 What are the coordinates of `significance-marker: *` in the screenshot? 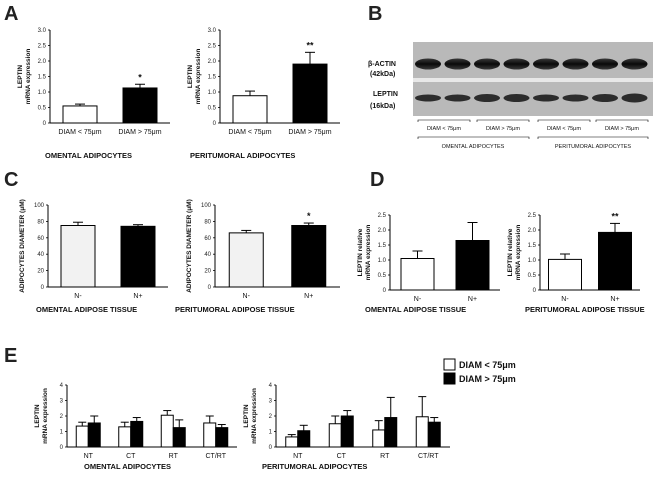 It's located at (309, 216).